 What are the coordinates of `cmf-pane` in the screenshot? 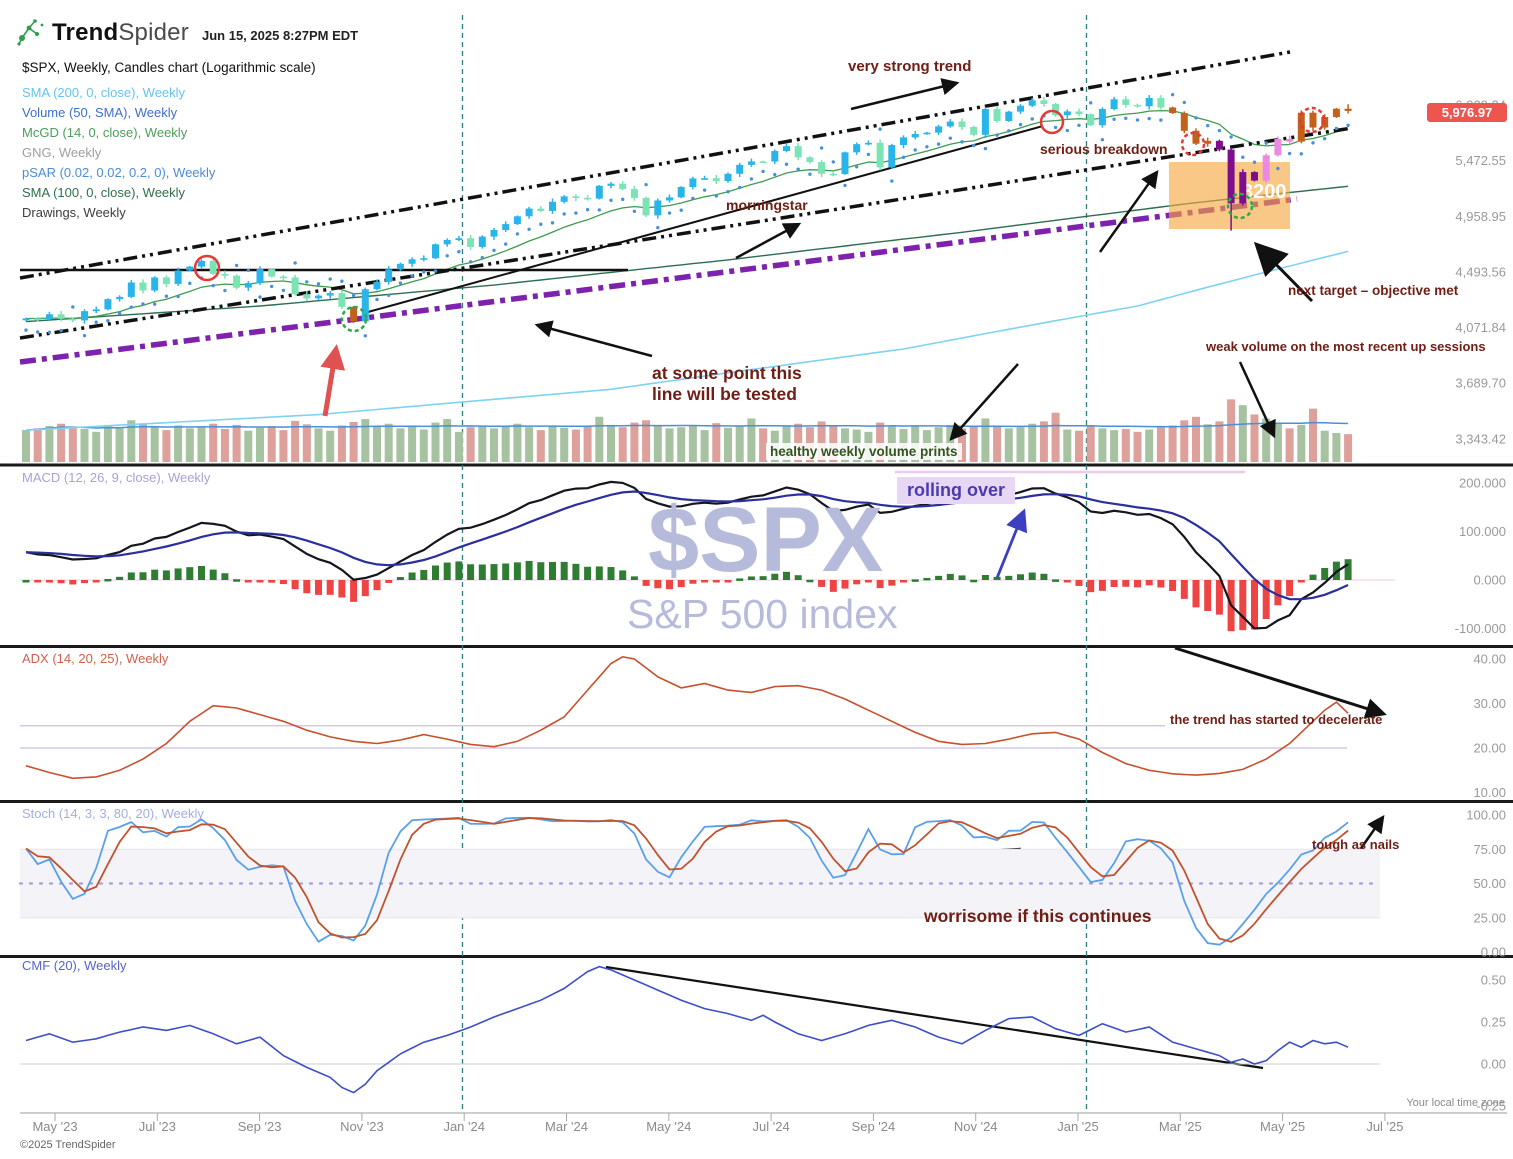 It's located at (700, 1029).